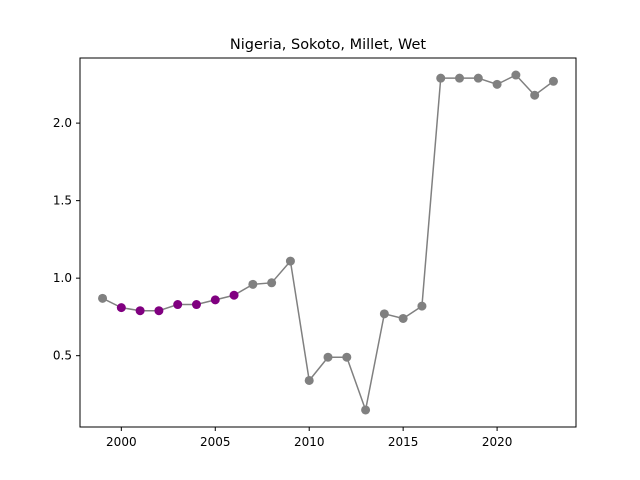 The image size is (640, 480). I want to click on y-tick-label: 0.5, so click(62, 356).